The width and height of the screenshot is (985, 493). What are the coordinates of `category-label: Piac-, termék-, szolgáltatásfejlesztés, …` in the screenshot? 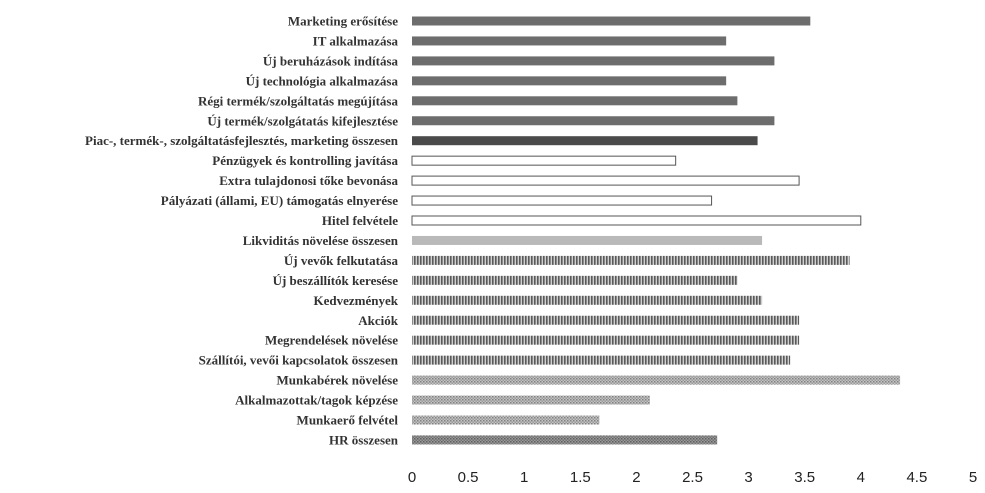 It's located at (242, 140).